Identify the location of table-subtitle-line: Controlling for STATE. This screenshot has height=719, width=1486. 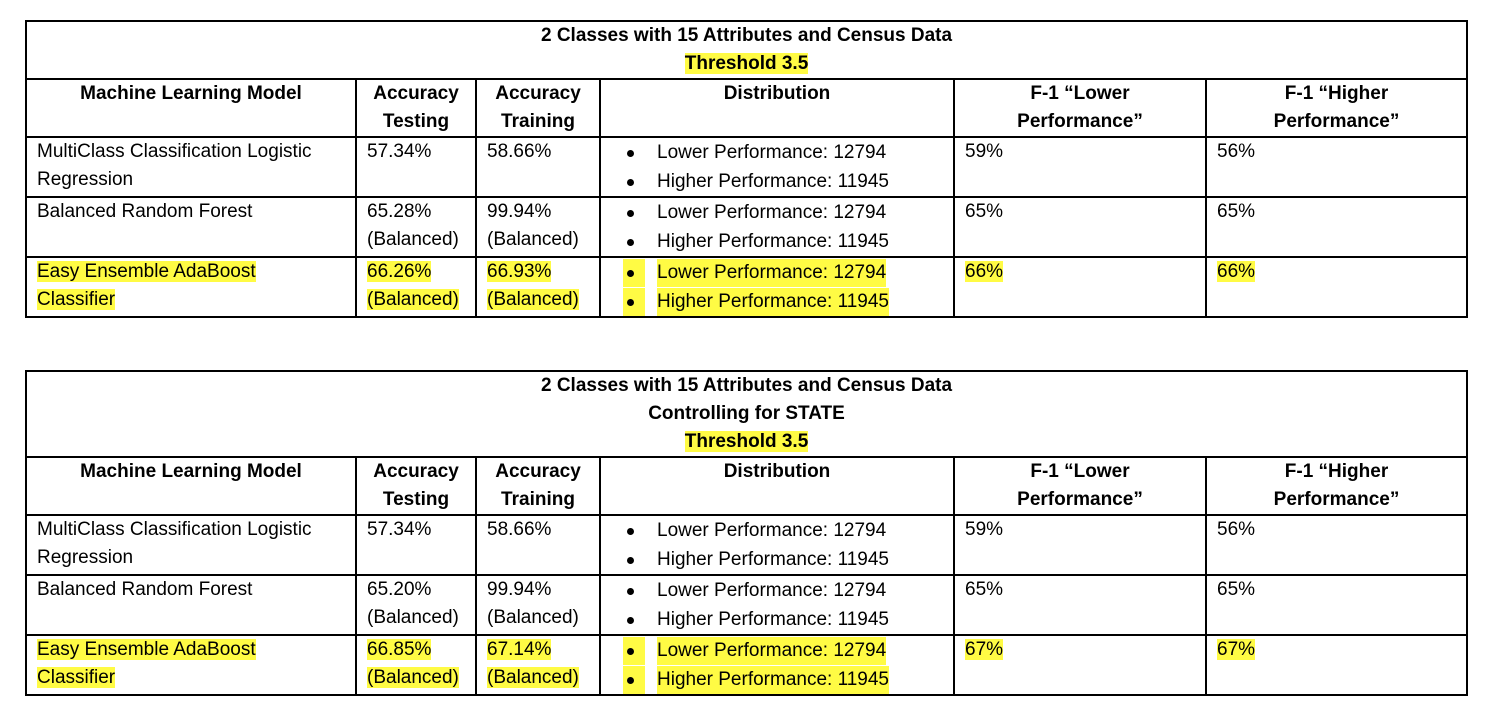
(746, 413).